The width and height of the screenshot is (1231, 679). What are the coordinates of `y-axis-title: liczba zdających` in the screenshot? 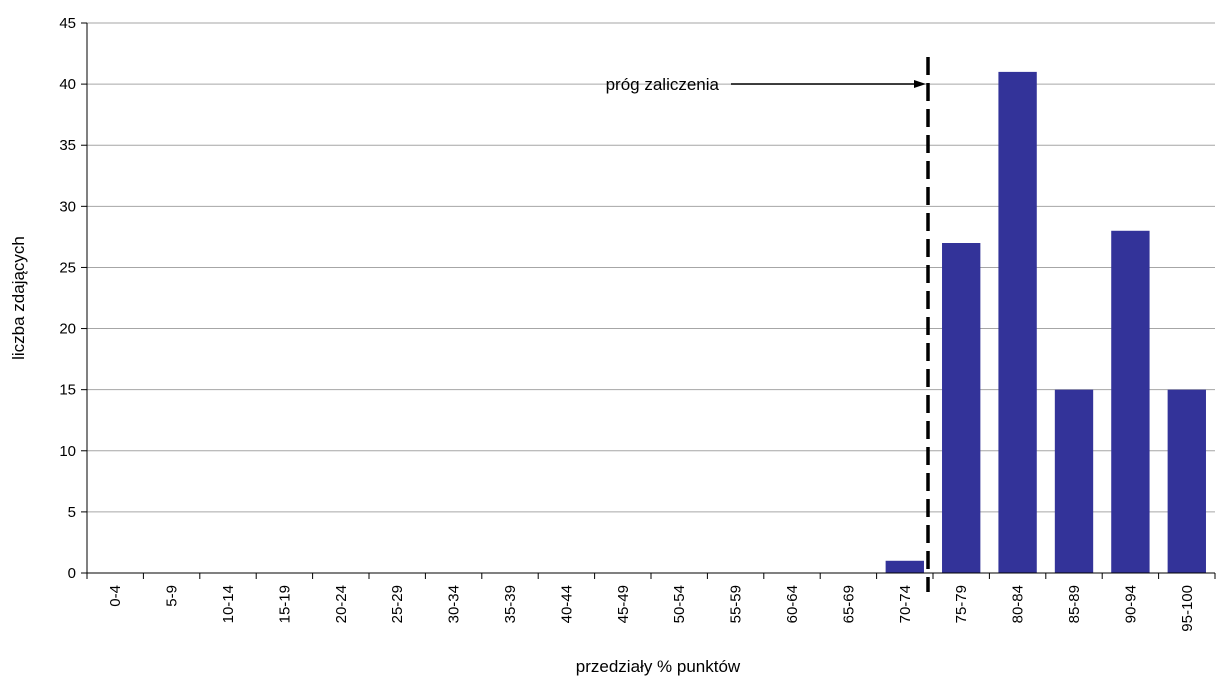 It's located at (18, 298).